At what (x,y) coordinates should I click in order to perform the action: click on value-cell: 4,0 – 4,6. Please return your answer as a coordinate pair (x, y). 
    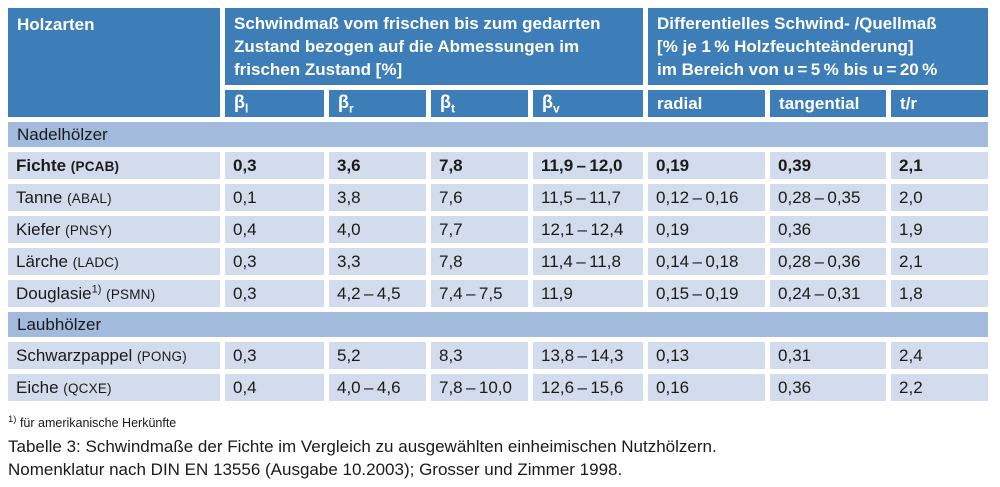
    Looking at the image, I should click on (377, 387).